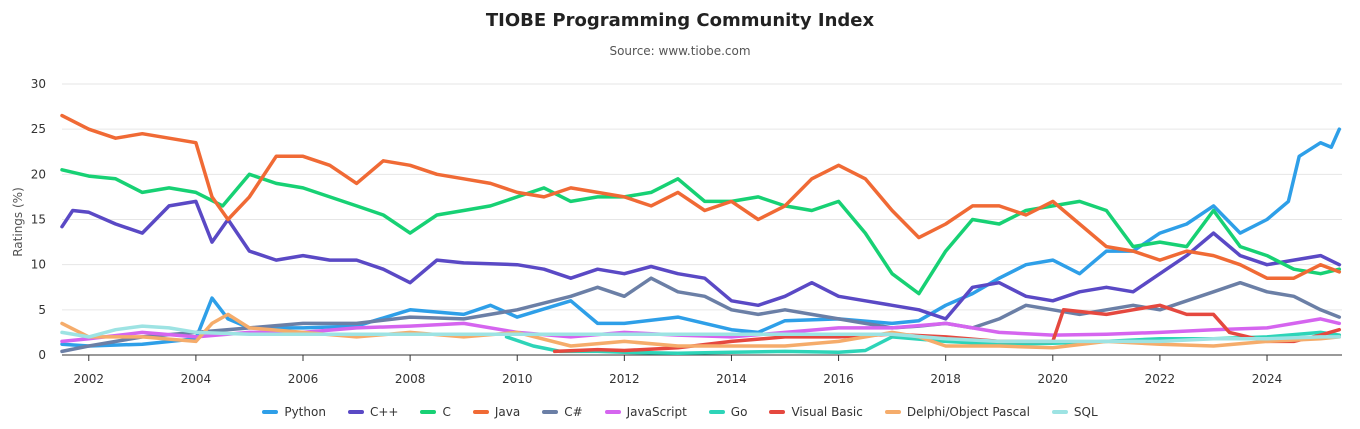  What do you see at coordinates (305, 412) in the screenshot?
I see `legend-label: Python` at bounding box center [305, 412].